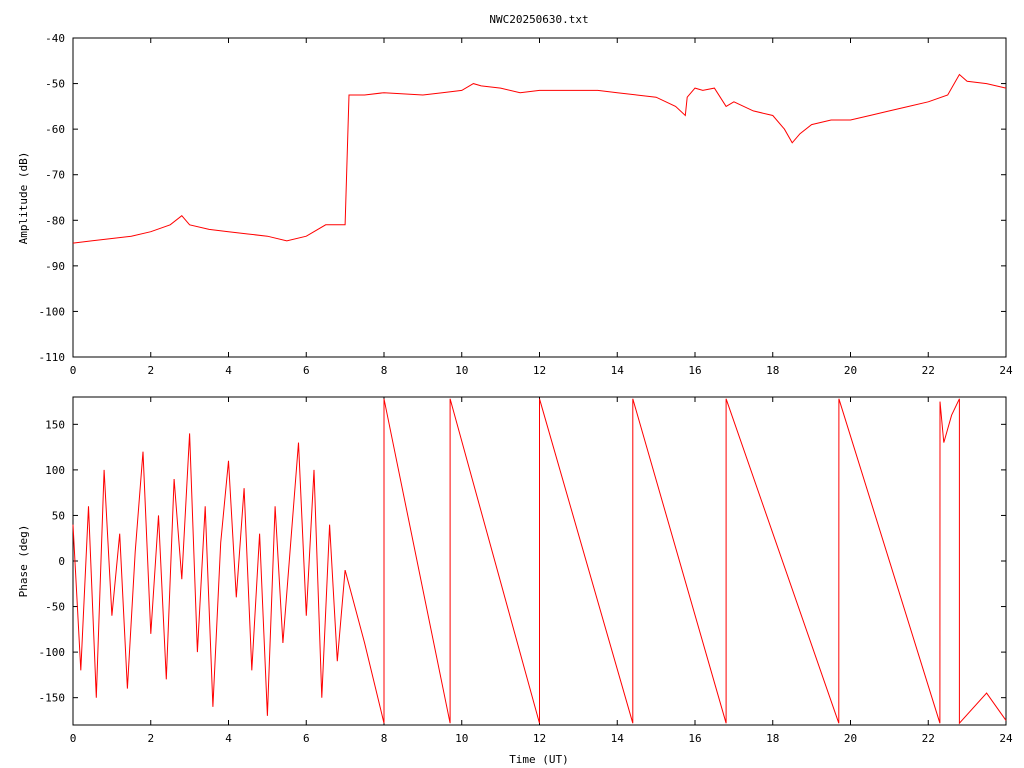 Image resolution: width=1024 pixels, height=768 pixels. Describe the element at coordinates (55, 607) in the screenshot. I see `phase-y-tick-label: -50` at that location.